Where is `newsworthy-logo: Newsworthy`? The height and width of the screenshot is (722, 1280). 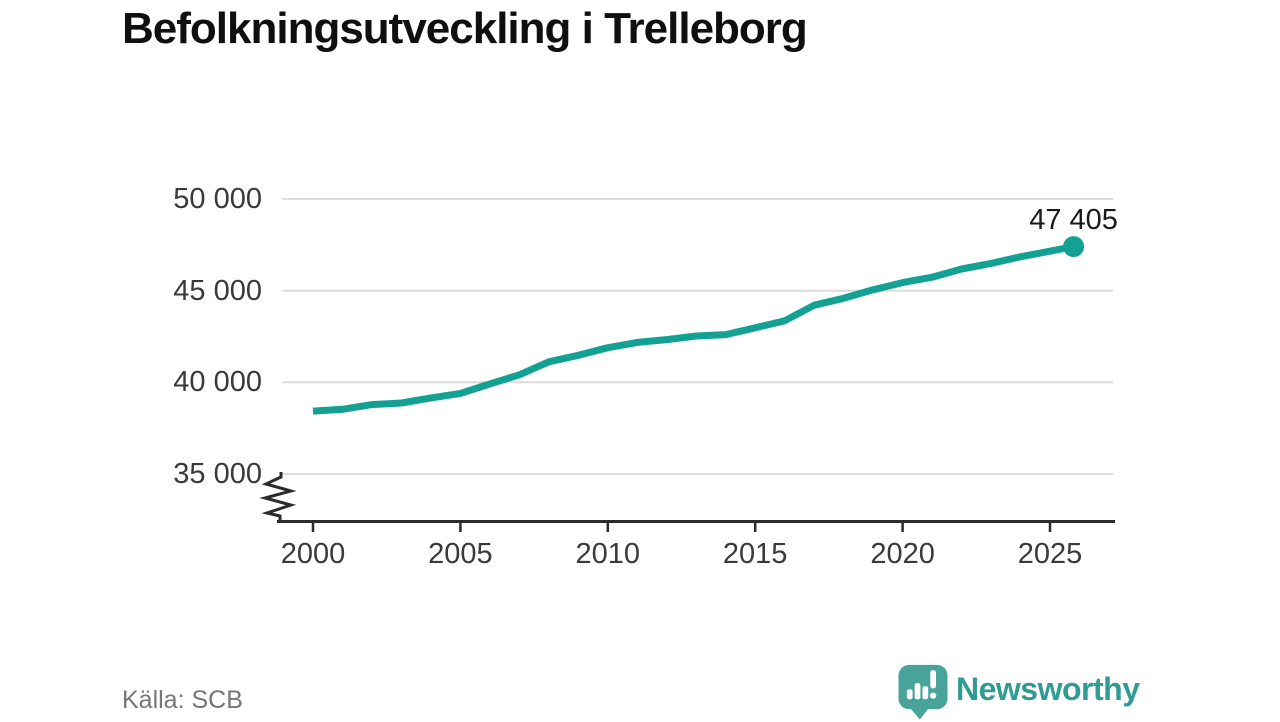 newsworthy-logo: Newsworthy is located at coordinates (1038, 693).